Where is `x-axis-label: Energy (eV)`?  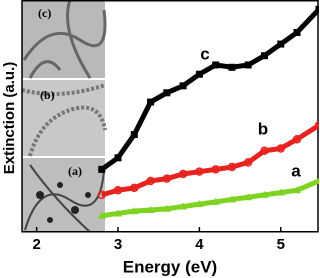
x-axis-label: Energy (eV) is located at coordinates (170, 266).